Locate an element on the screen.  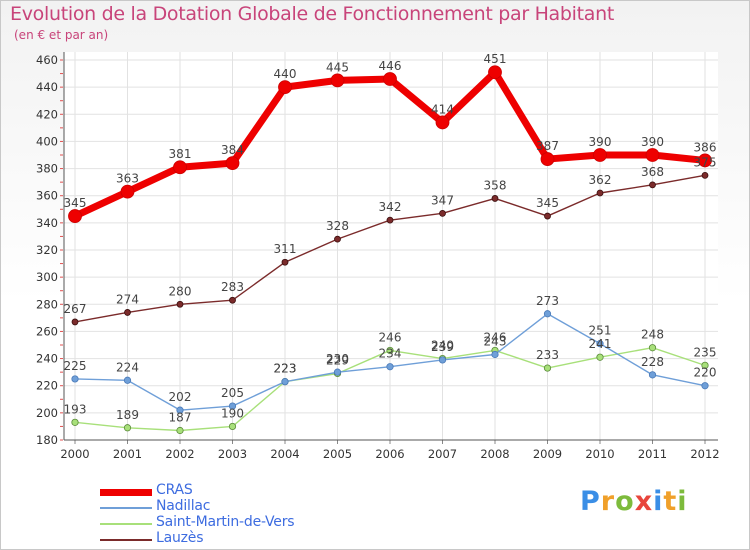
data-label-cras: 387 is located at coordinates (547, 146).